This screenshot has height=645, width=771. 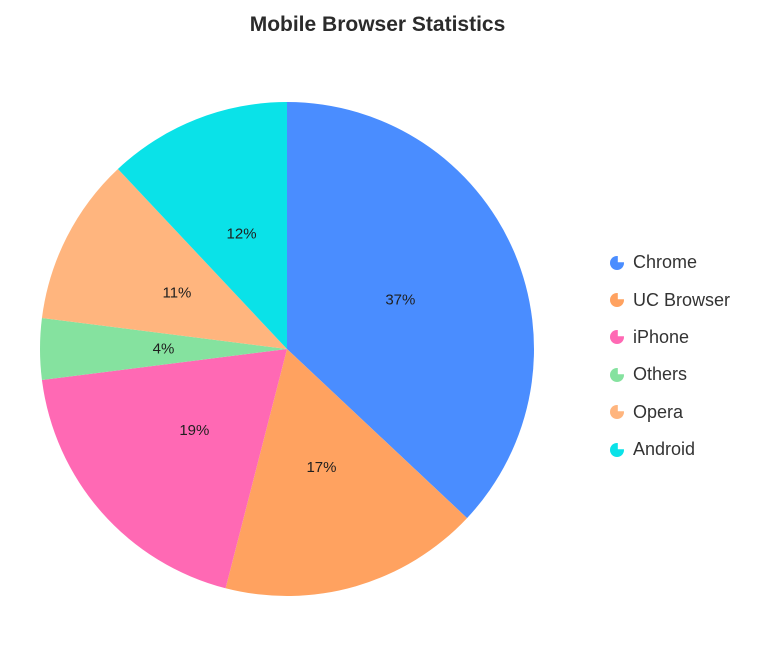 I want to click on data-label-android: 12%, so click(x=242, y=234).